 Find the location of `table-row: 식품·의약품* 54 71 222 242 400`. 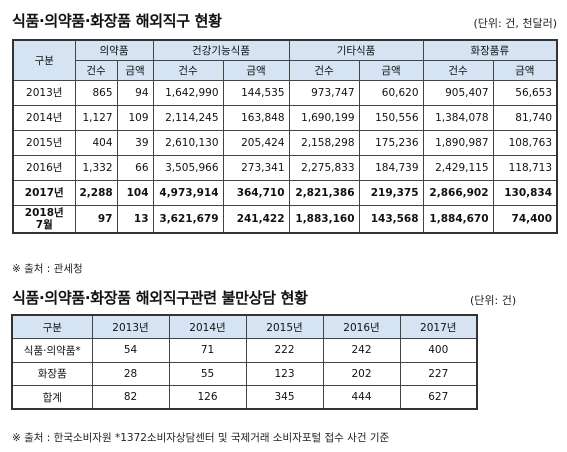

table-row: 식품·의약품* 54 71 222 242 400 is located at coordinates (244, 350).